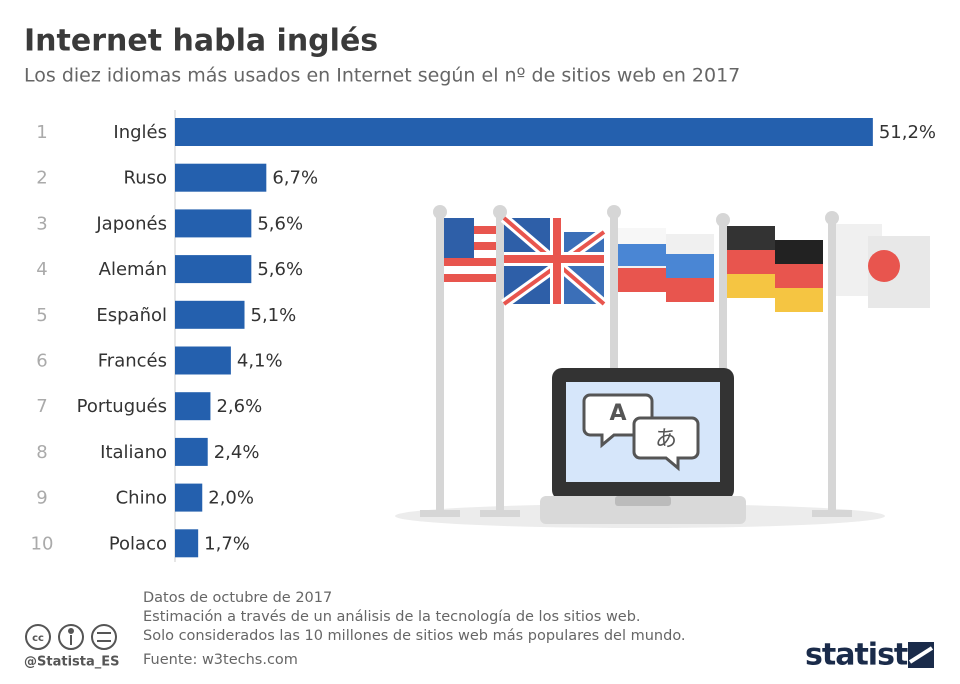 This screenshot has width=960, height=684. I want to click on brand-logo: statista, so click(866, 655).